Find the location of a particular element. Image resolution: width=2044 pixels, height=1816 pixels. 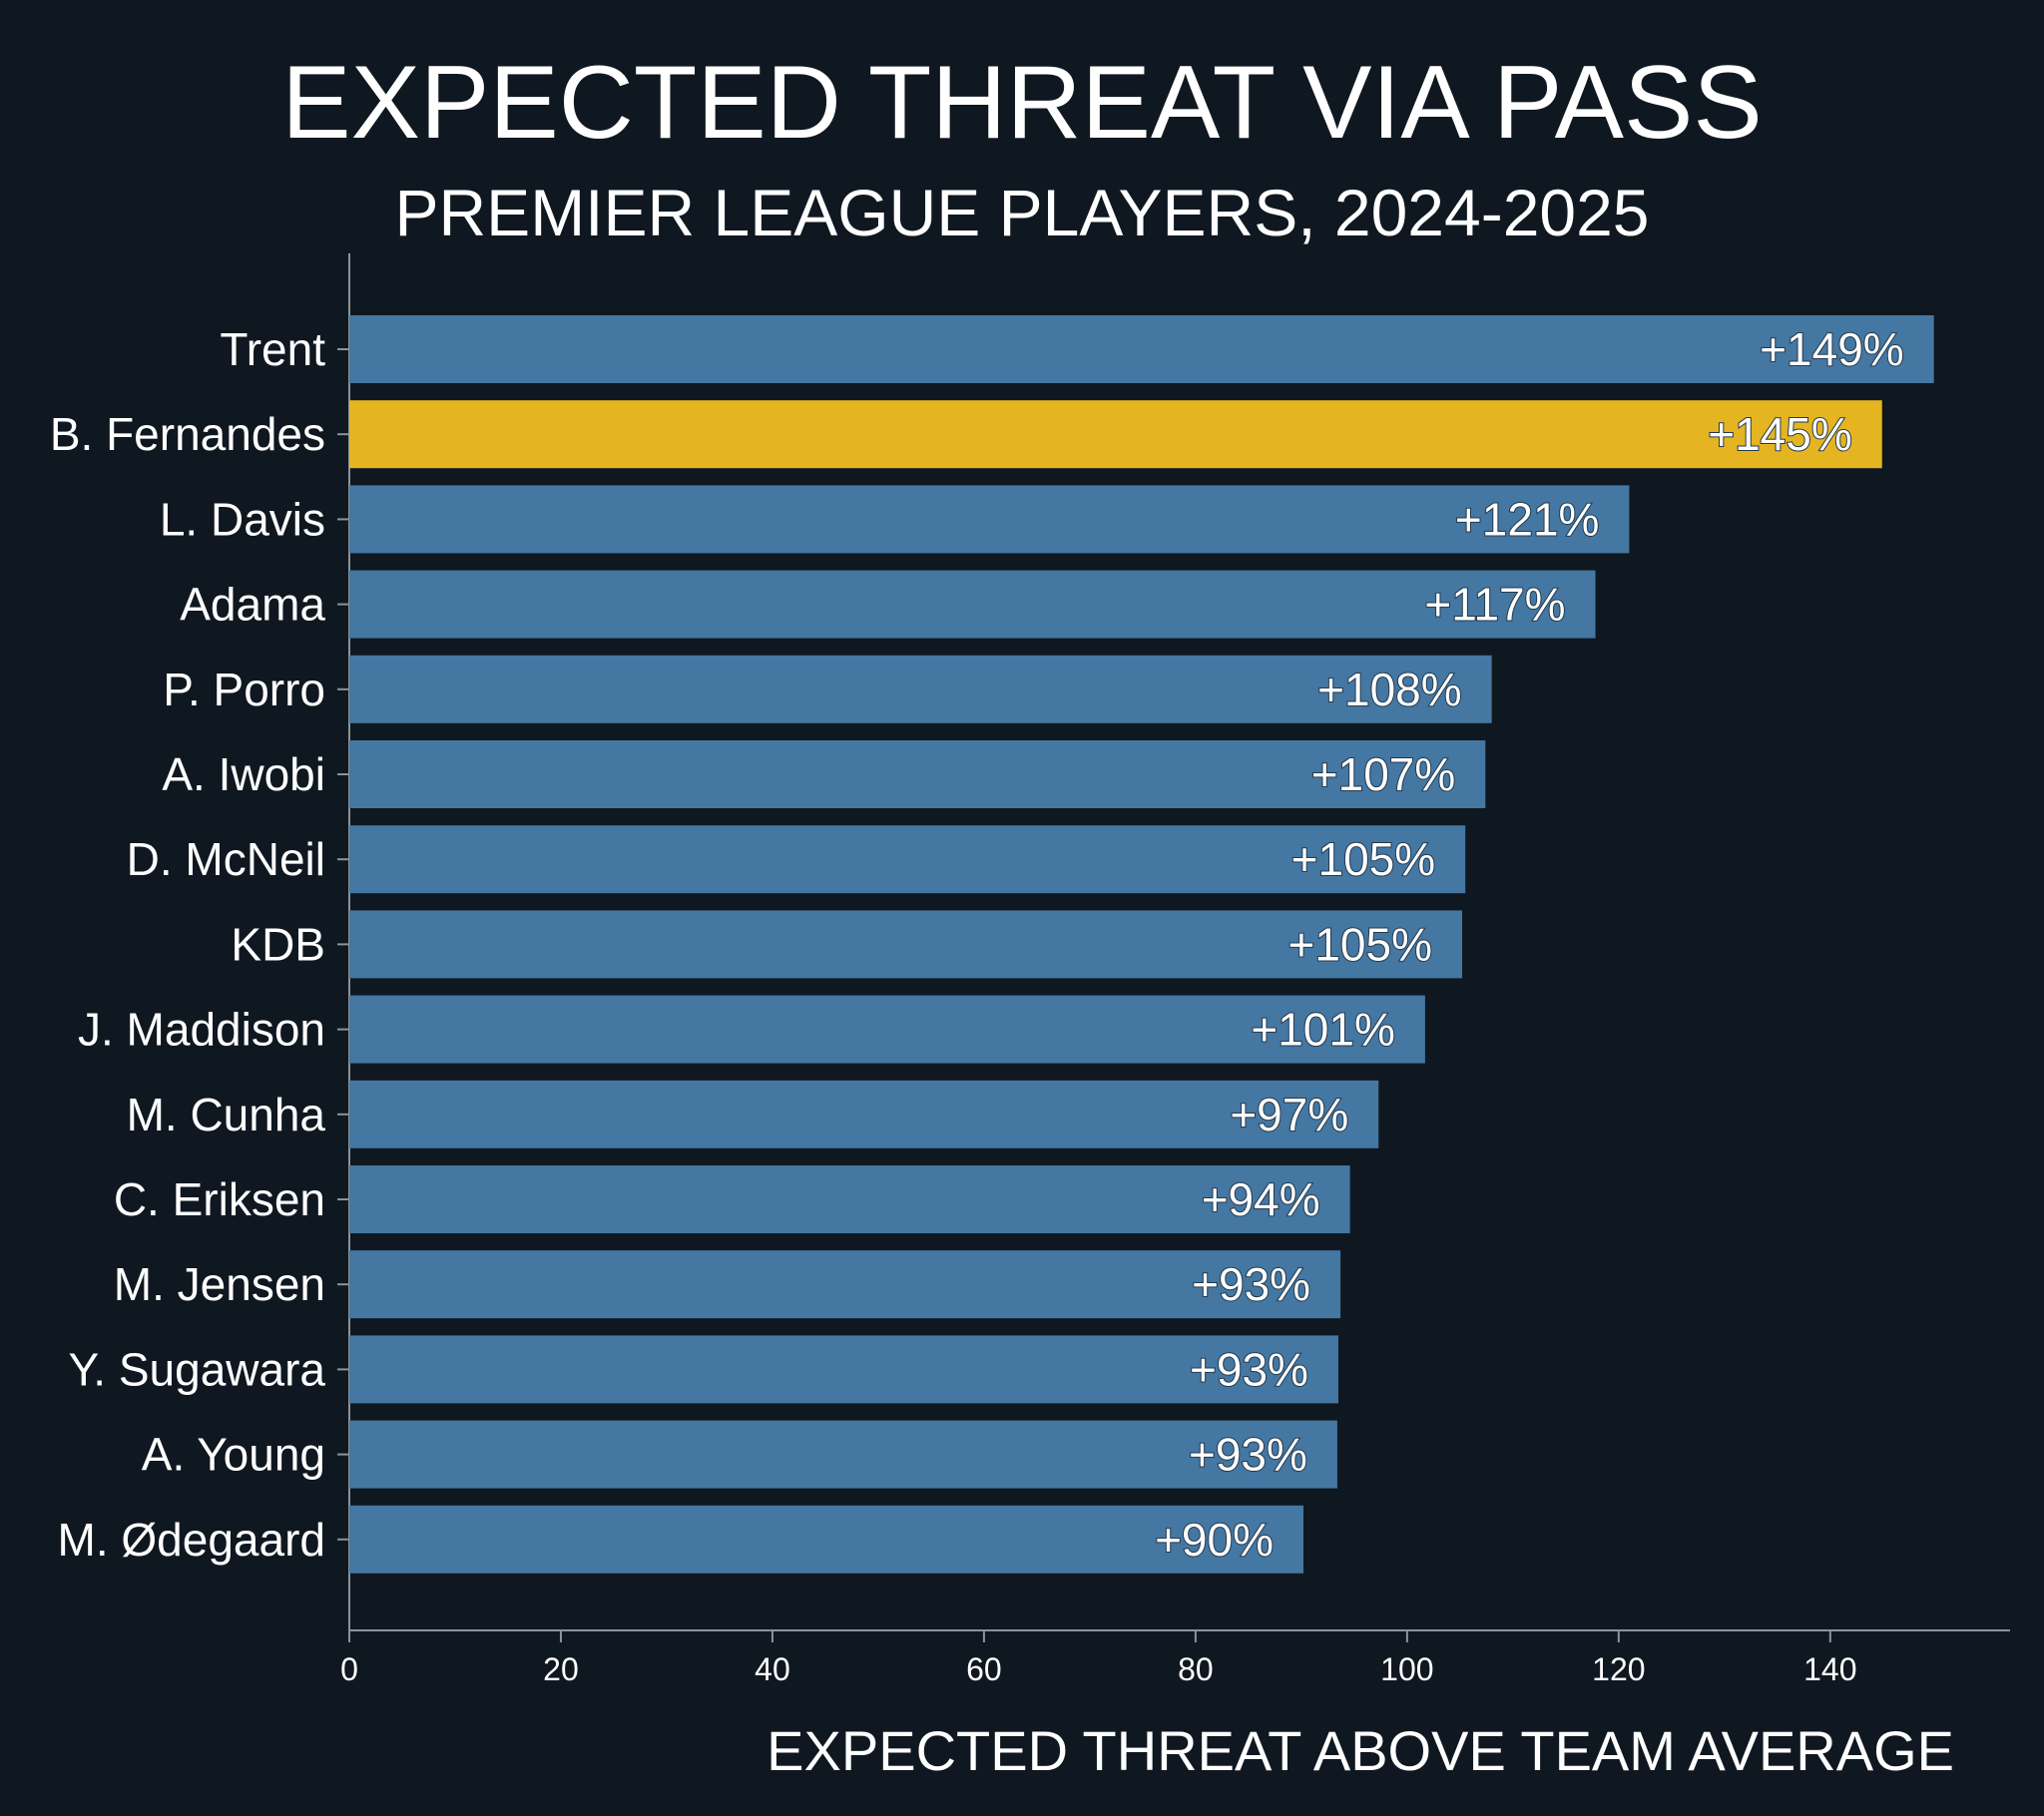

x-tick-label: 140 is located at coordinates (1829, 1669).